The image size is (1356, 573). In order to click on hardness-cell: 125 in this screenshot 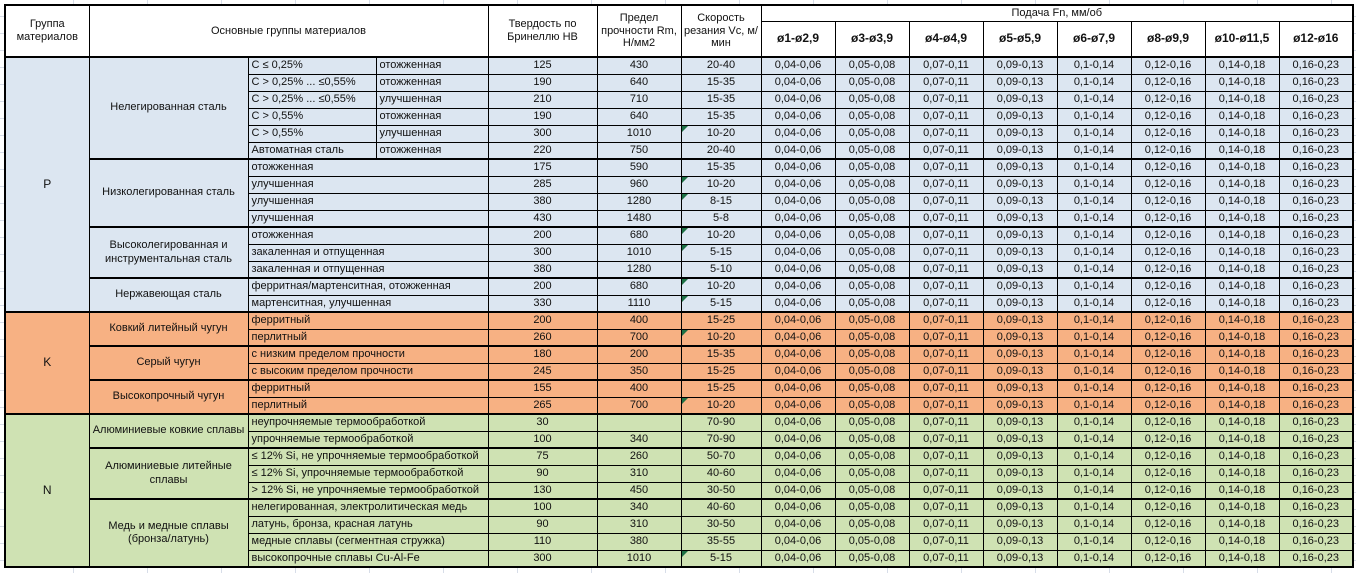, I will do `click(542, 65)`.